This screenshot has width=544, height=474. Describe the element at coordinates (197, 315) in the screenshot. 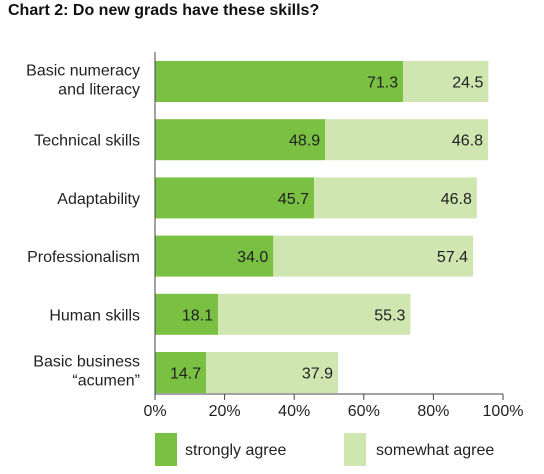

I see `data-label-strongly-agree: 18.1` at that location.